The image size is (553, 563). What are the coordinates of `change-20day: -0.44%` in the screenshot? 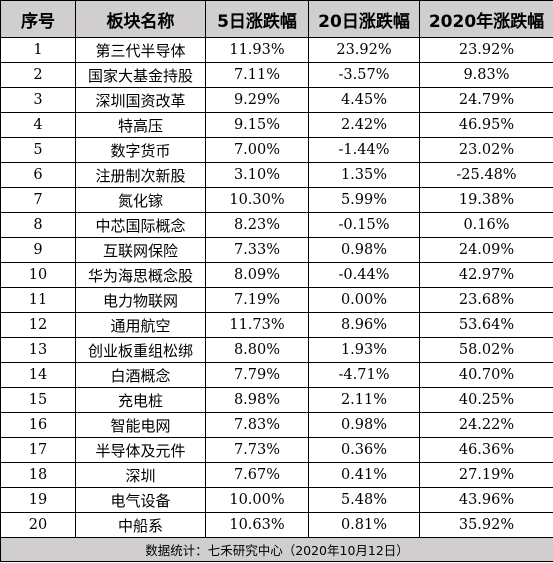 It's located at (364, 275).